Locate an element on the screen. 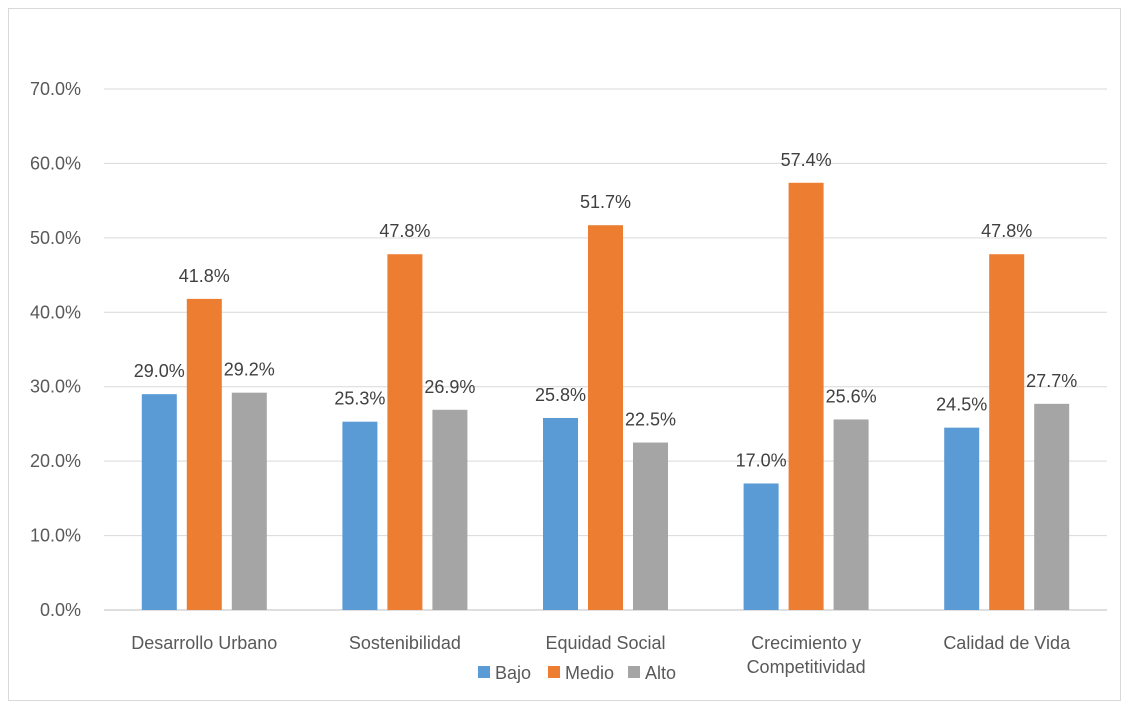  y-tick-label: 0.0% is located at coordinates (60, 610).